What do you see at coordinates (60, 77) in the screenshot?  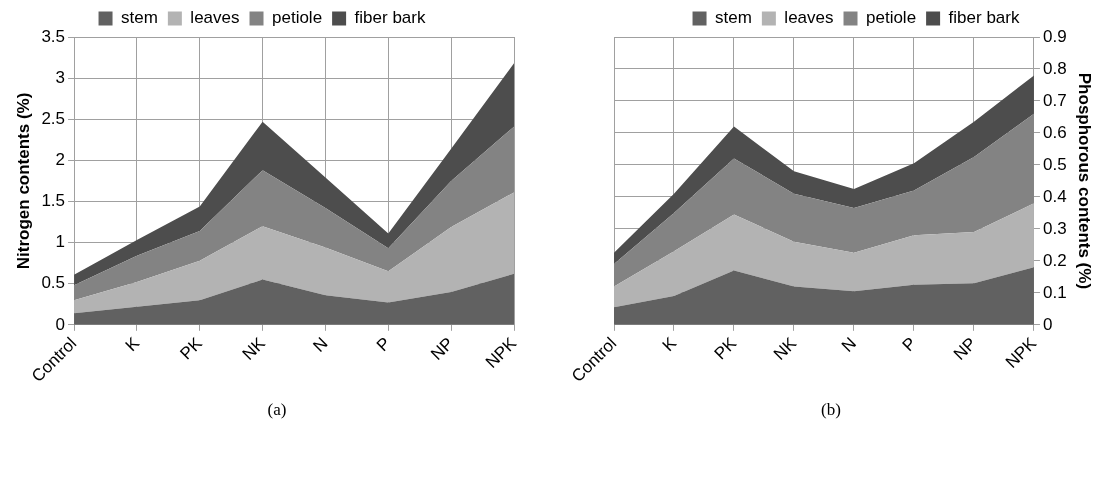 I see `y-tick-label: 3` at bounding box center [60, 77].